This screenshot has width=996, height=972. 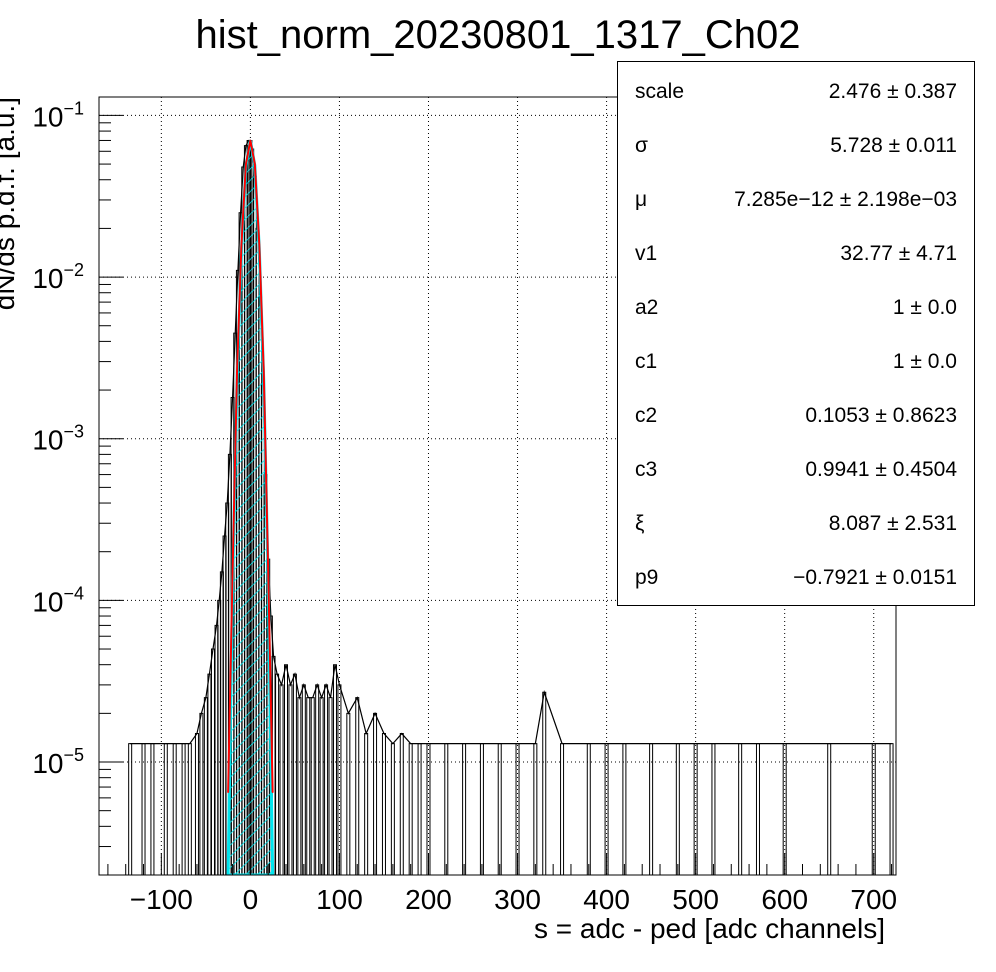 I want to click on y-tick-exponent: −5, so click(x=73, y=755).